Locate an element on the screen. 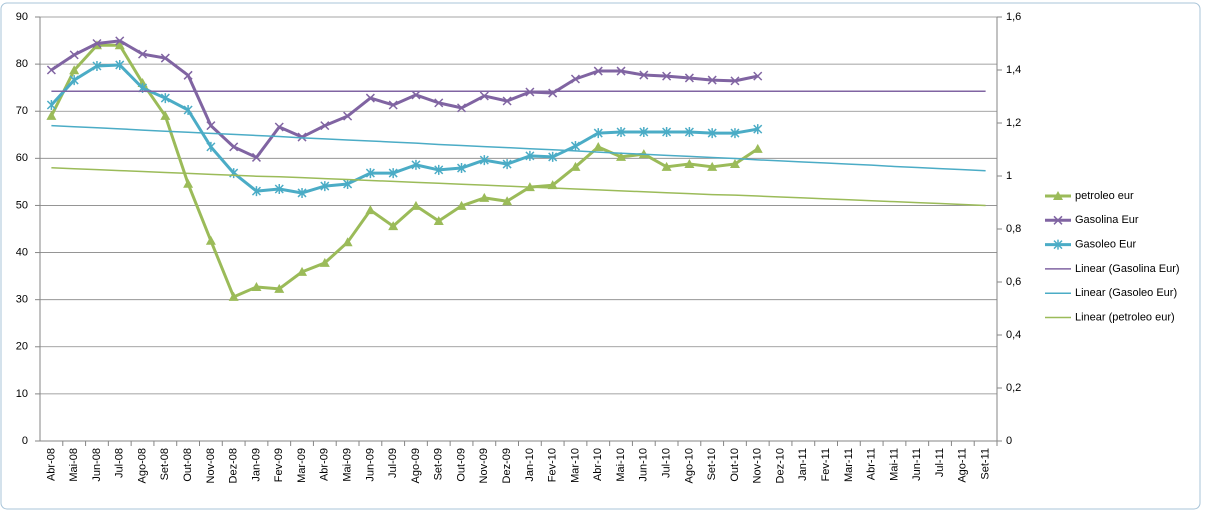 The image size is (1206, 513). x-tick-label: Nov-08 is located at coordinates (211, 465).